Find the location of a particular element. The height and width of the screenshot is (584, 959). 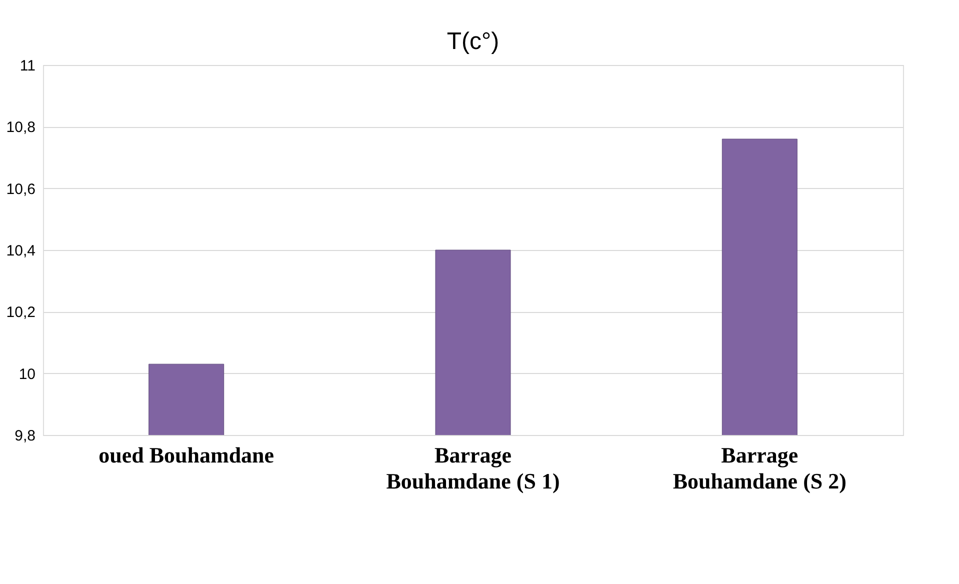

chart-title: T(c°) is located at coordinates (473, 41).